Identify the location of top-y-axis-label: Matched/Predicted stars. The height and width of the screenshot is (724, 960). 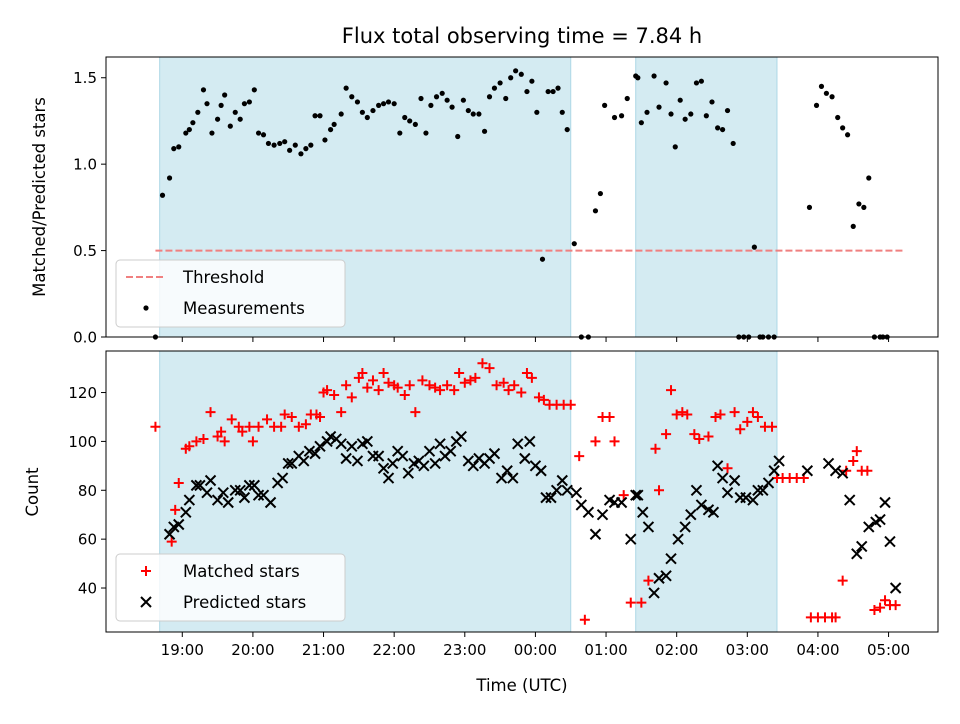
(39, 197).